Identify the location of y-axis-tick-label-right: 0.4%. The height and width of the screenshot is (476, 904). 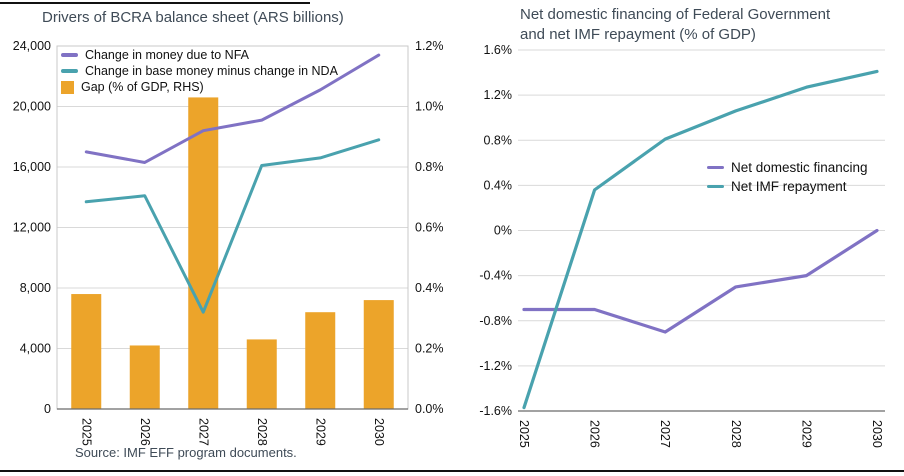
(429, 288).